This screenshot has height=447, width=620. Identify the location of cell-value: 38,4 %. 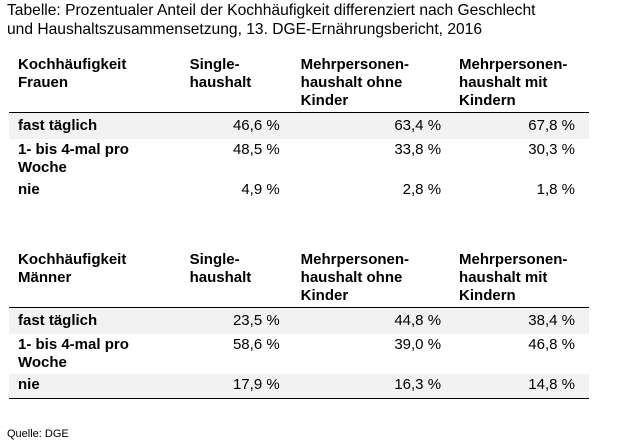
(522, 320).